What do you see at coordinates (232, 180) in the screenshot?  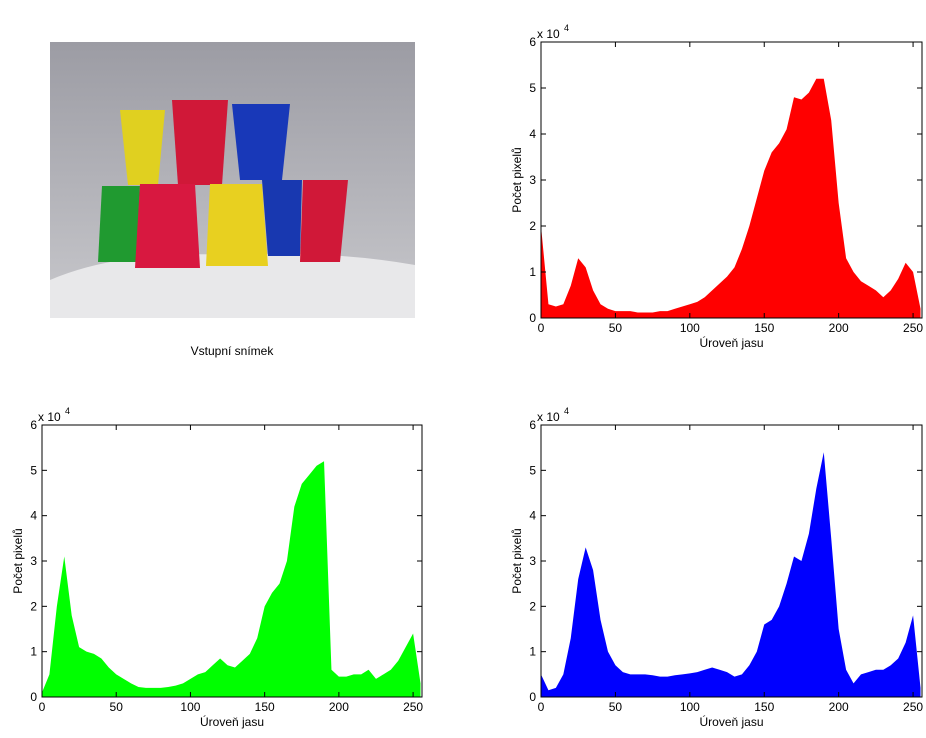 I see `input-photo` at bounding box center [232, 180].